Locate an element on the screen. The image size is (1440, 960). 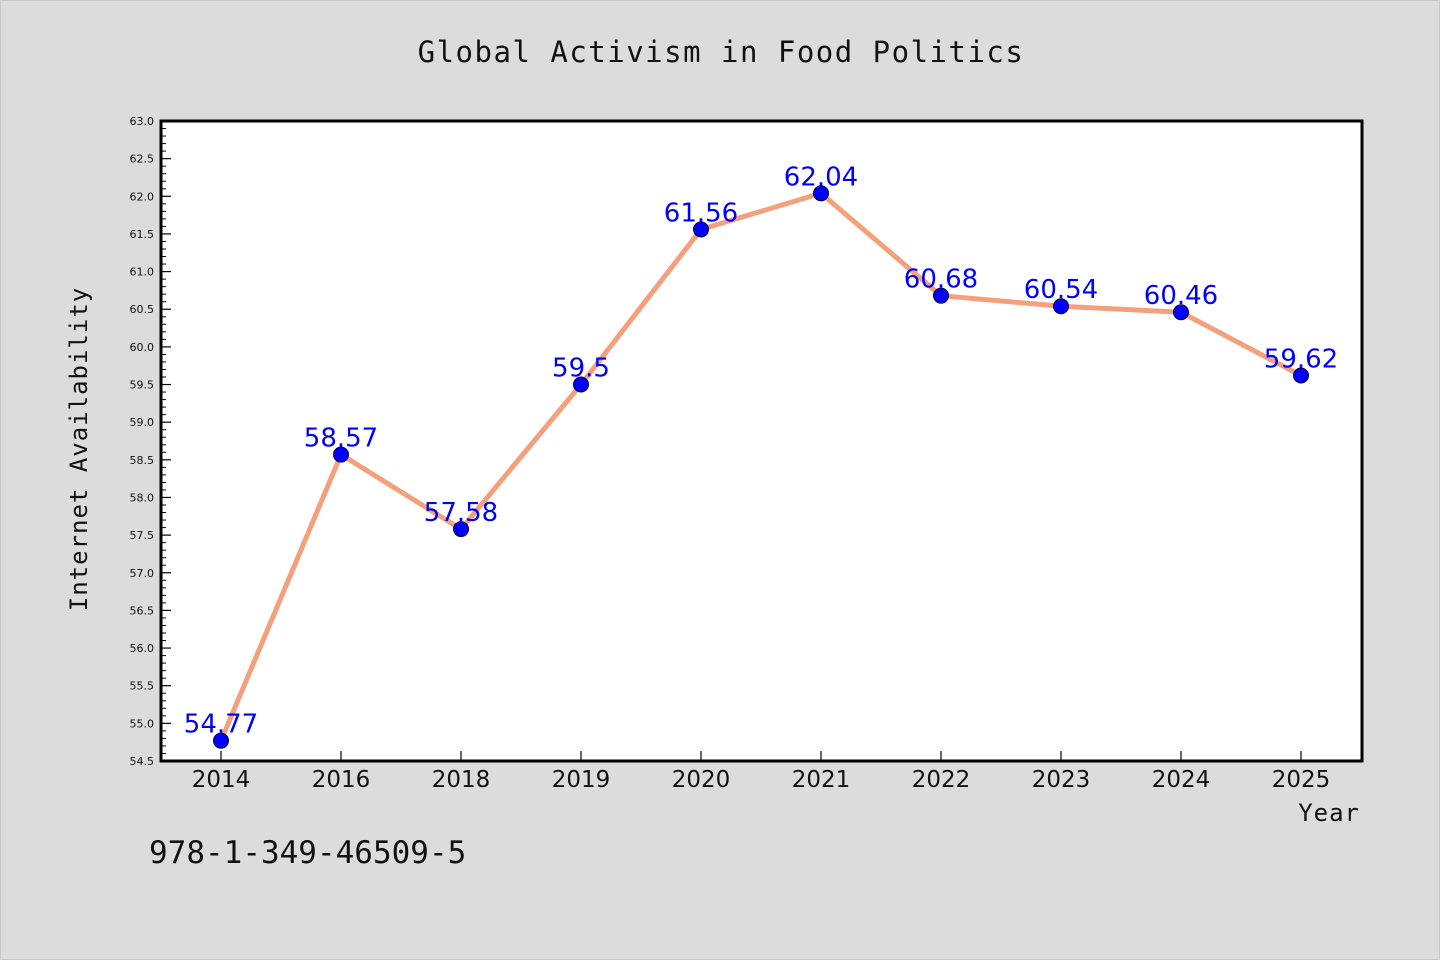
chart-title: Global Activism in Food Politics is located at coordinates (721, 52).